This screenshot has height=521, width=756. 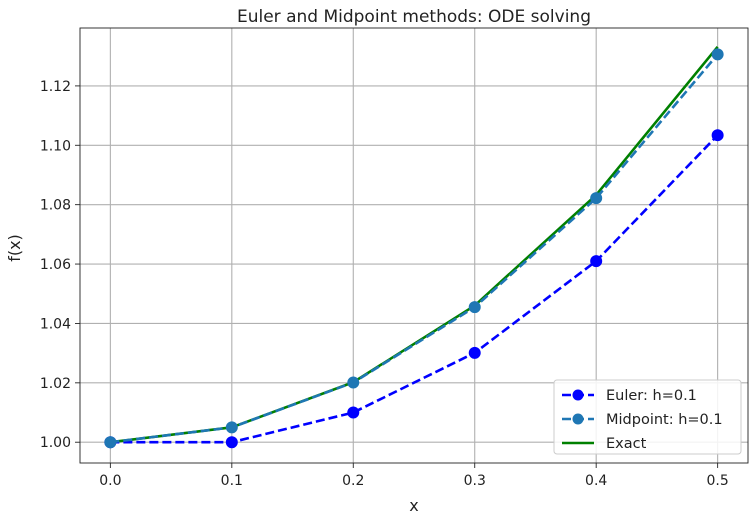 I want to click on legend: Euler: h=0.1 Midpoint: h=0.1 Exact, so click(x=647, y=417).